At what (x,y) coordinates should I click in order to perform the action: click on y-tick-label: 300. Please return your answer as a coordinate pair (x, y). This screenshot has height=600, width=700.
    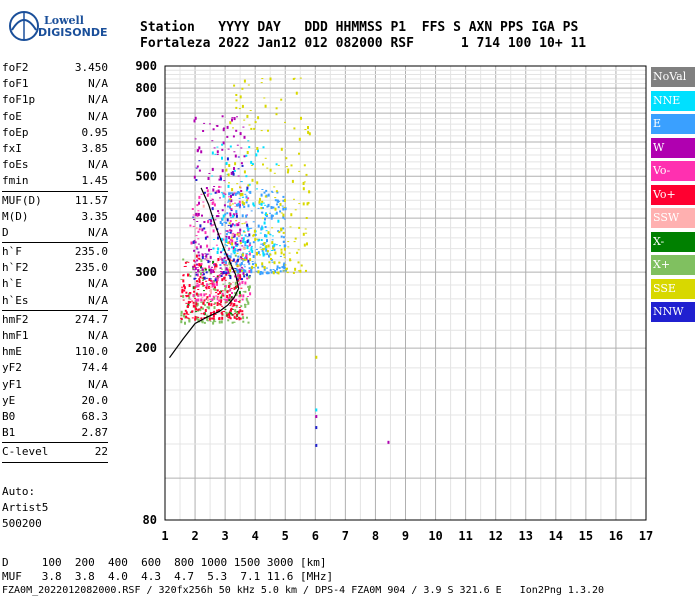
    Looking at the image, I should click on (146, 272).